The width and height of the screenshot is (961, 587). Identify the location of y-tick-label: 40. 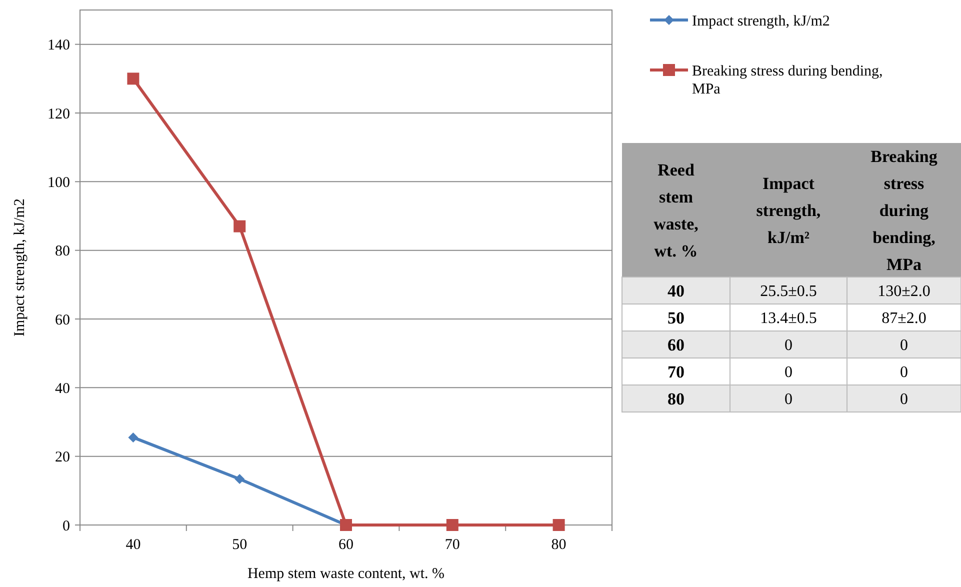
(62, 388).